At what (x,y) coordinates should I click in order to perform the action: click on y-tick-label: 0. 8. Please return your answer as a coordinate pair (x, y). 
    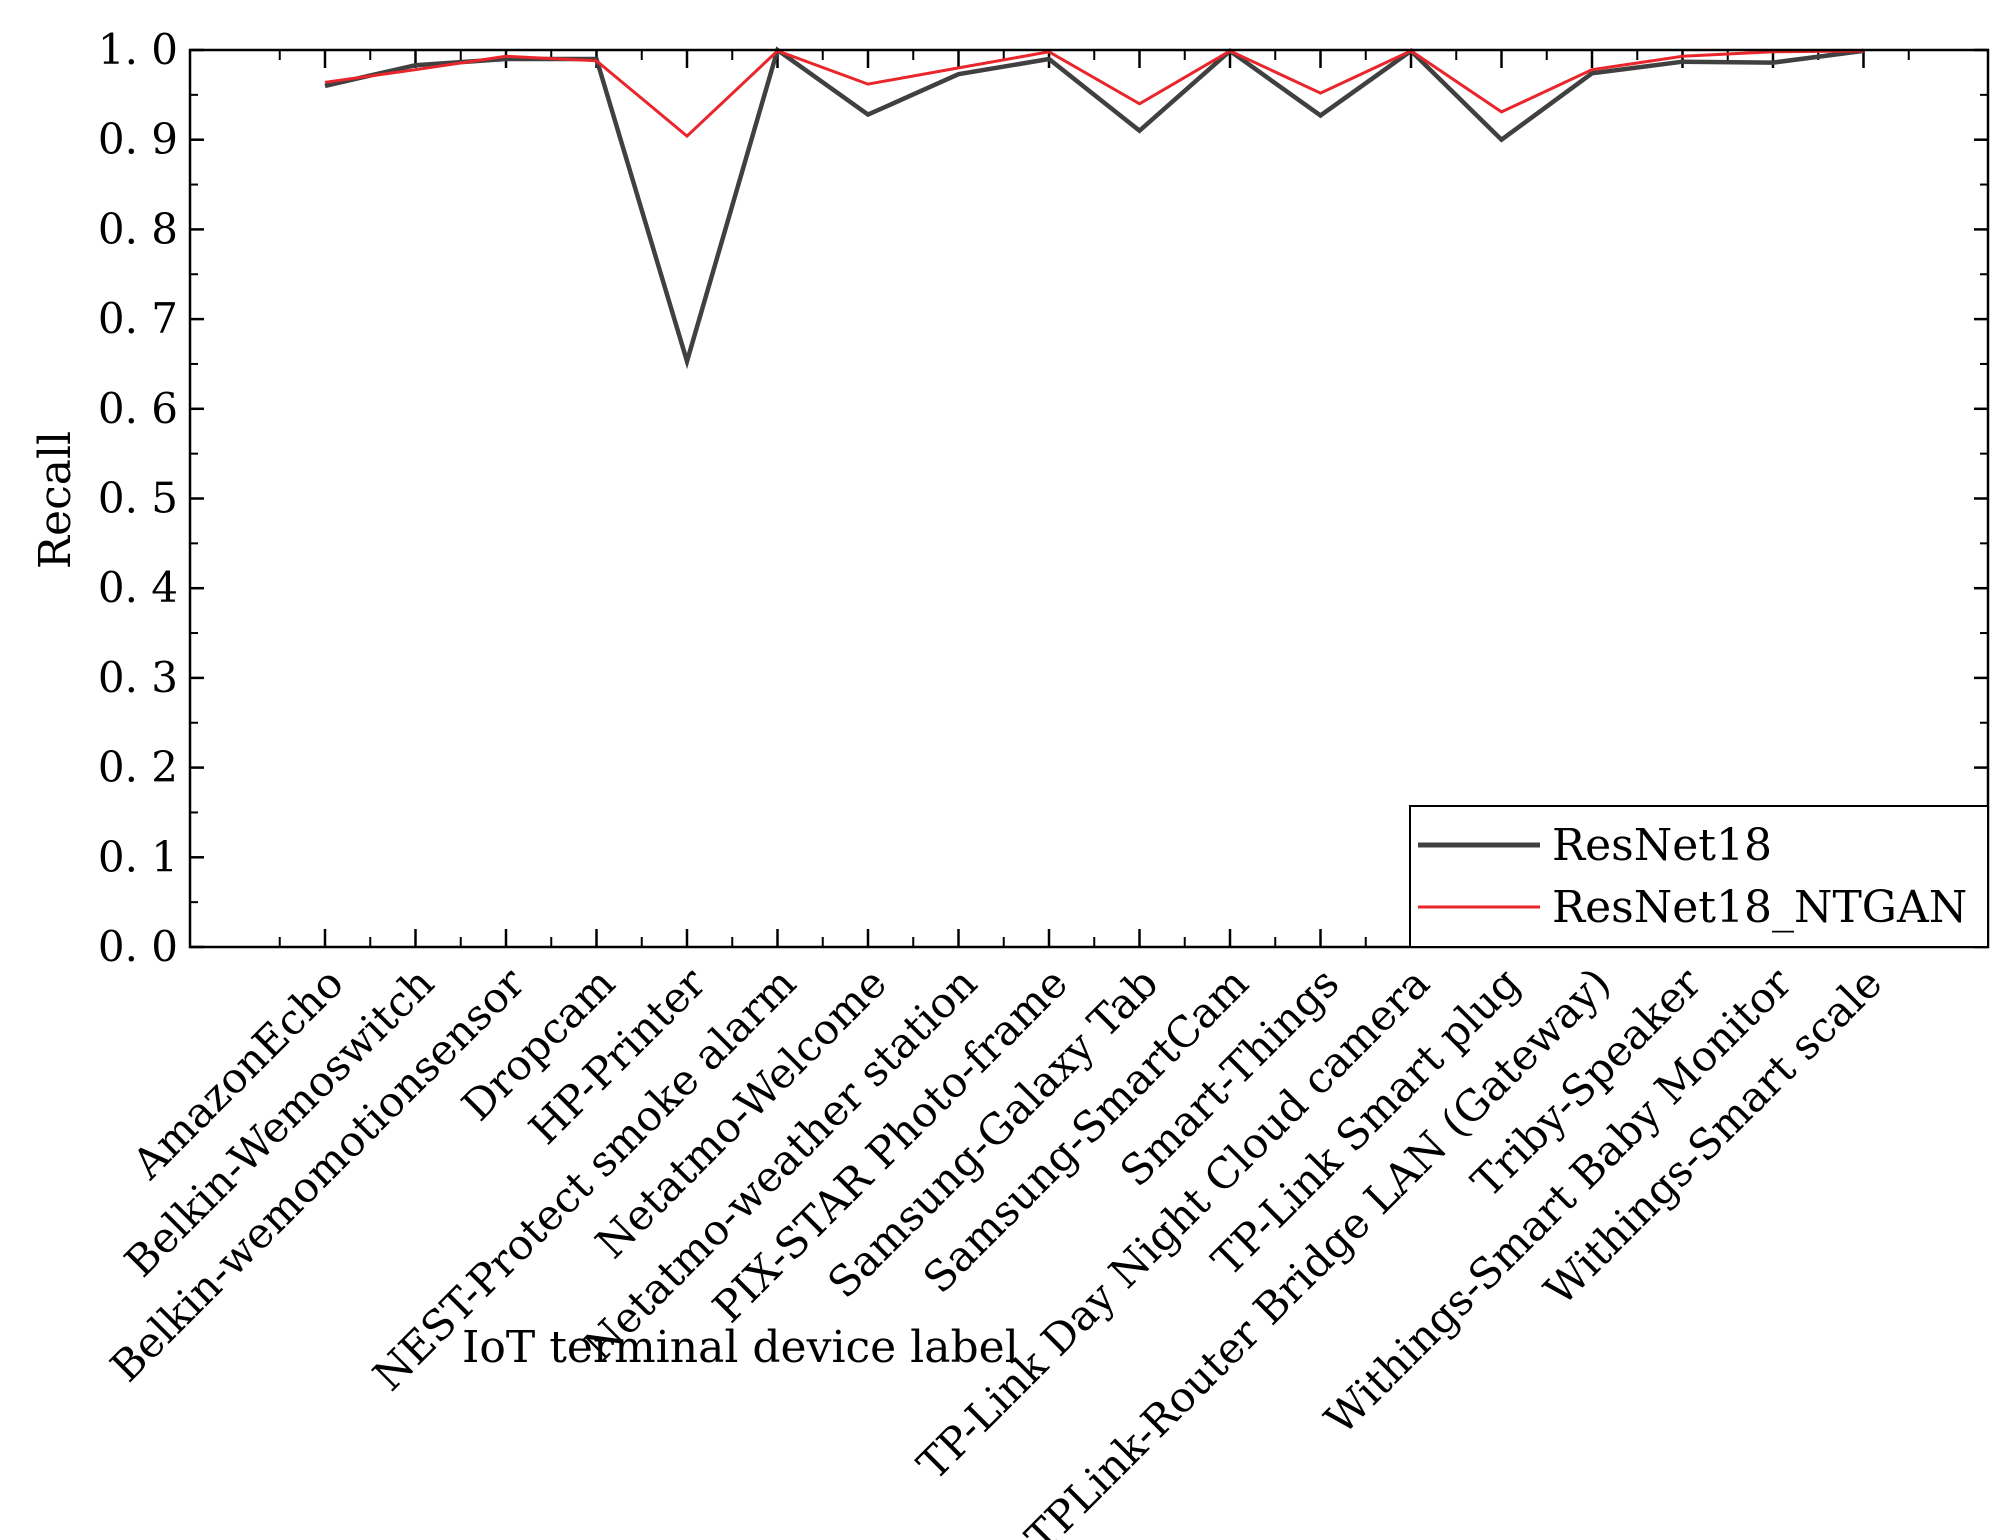
    Looking at the image, I should click on (138, 228).